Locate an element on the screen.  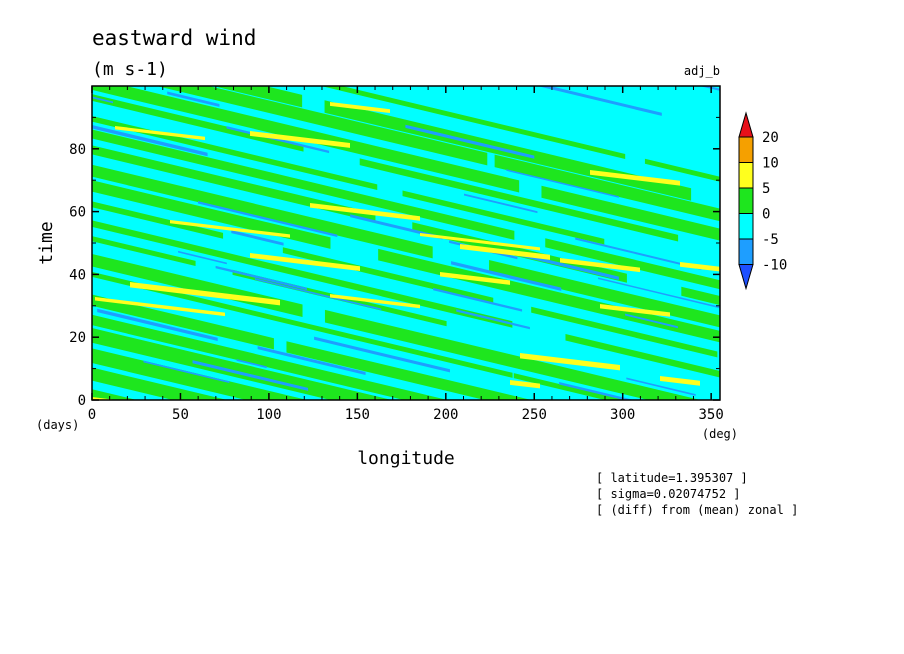
note-latitude: [ latitude=1.395307 ] is located at coordinates (672, 478).